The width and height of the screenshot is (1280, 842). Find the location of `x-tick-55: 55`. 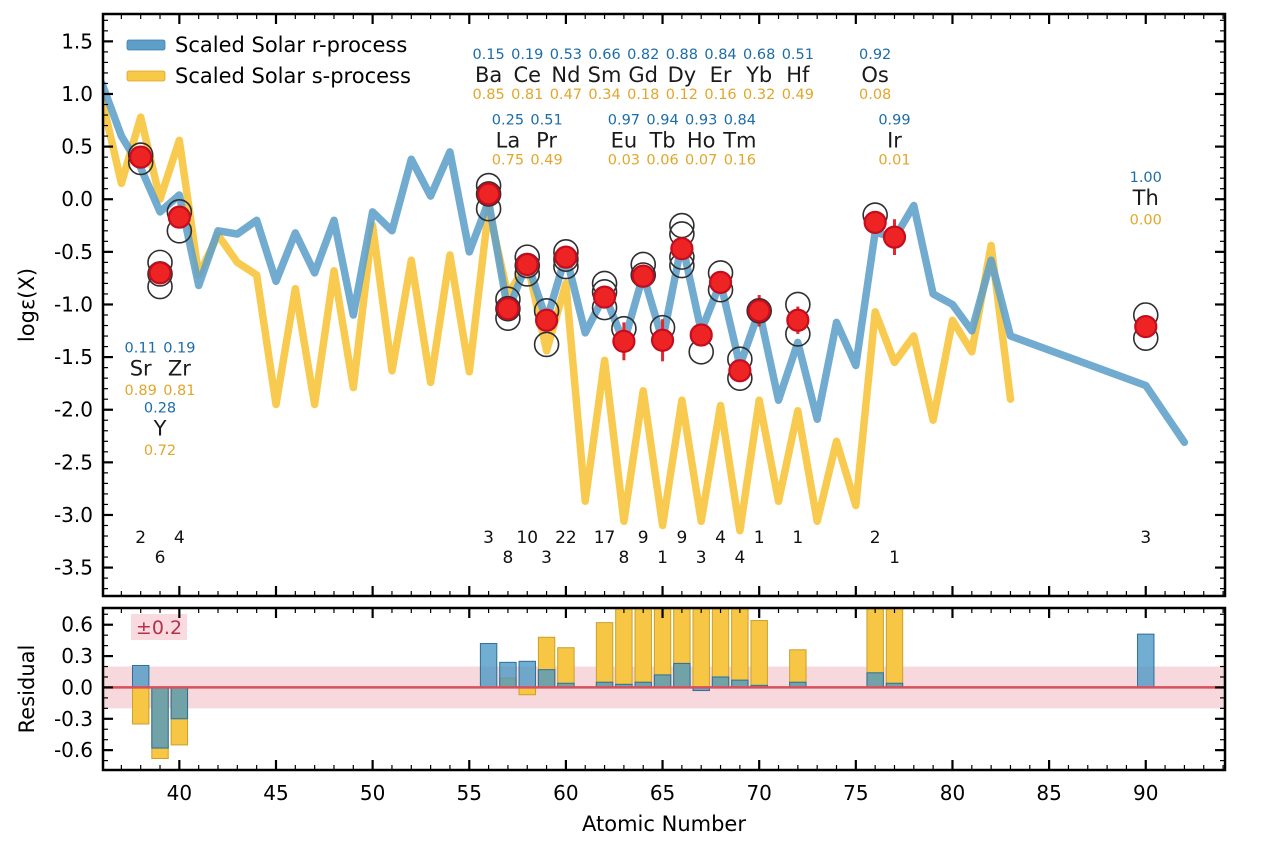

x-tick-55: 55 is located at coordinates (469, 793).